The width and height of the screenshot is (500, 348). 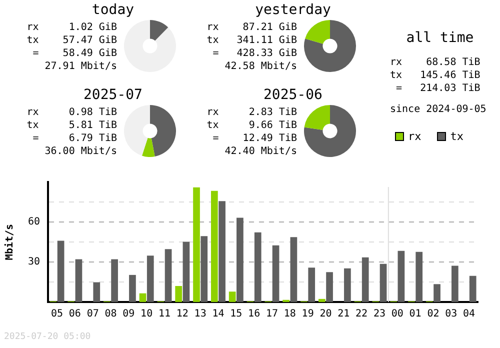 What do you see at coordinates (435, 75) in the screenshot?
I see `text: tx 145.46 TiB` at bounding box center [435, 75].